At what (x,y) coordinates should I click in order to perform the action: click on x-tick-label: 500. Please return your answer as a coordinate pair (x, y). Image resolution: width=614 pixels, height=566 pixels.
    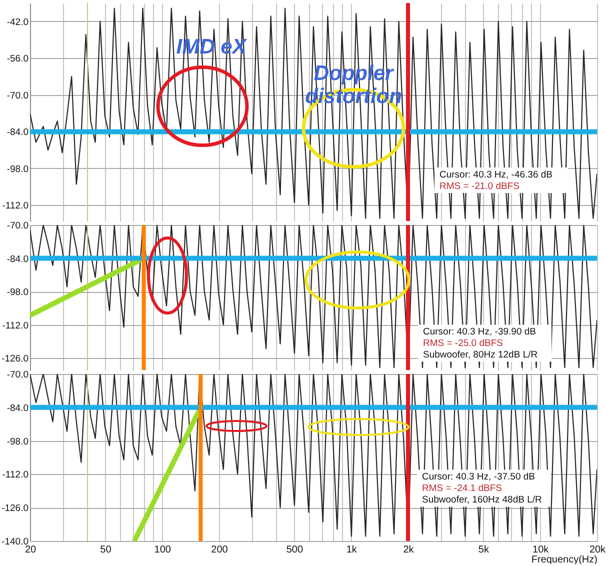
    Looking at the image, I should click on (295, 550).